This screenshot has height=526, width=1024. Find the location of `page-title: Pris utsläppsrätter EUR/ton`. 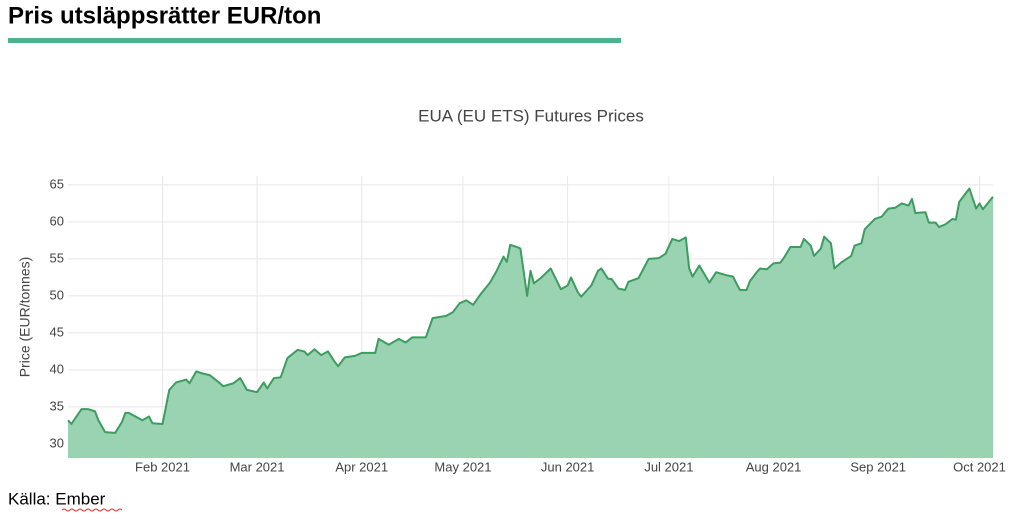

page-title: Pris utsläppsrätter EUR/ton is located at coordinates (164, 15).